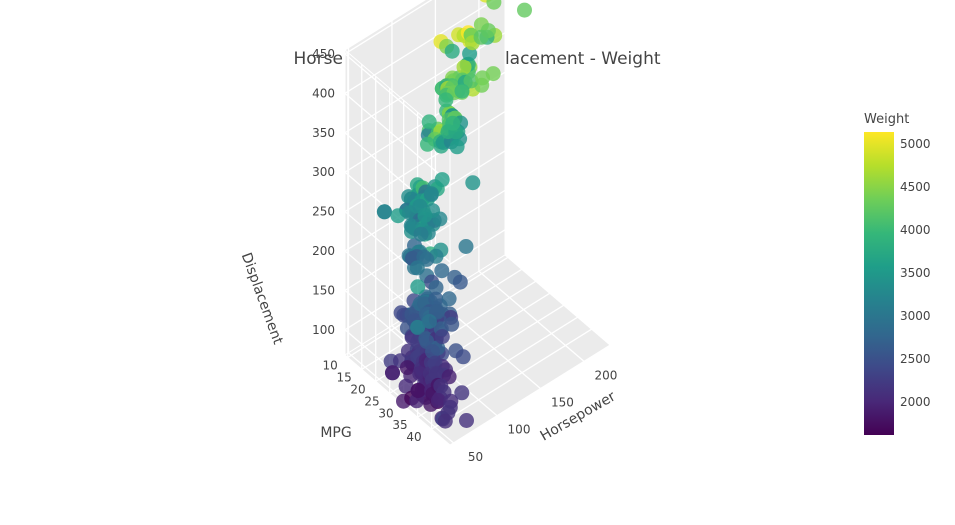 The height and width of the screenshot is (525, 955). I want to click on colorbar-tick-label: 5000, so click(915, 144).